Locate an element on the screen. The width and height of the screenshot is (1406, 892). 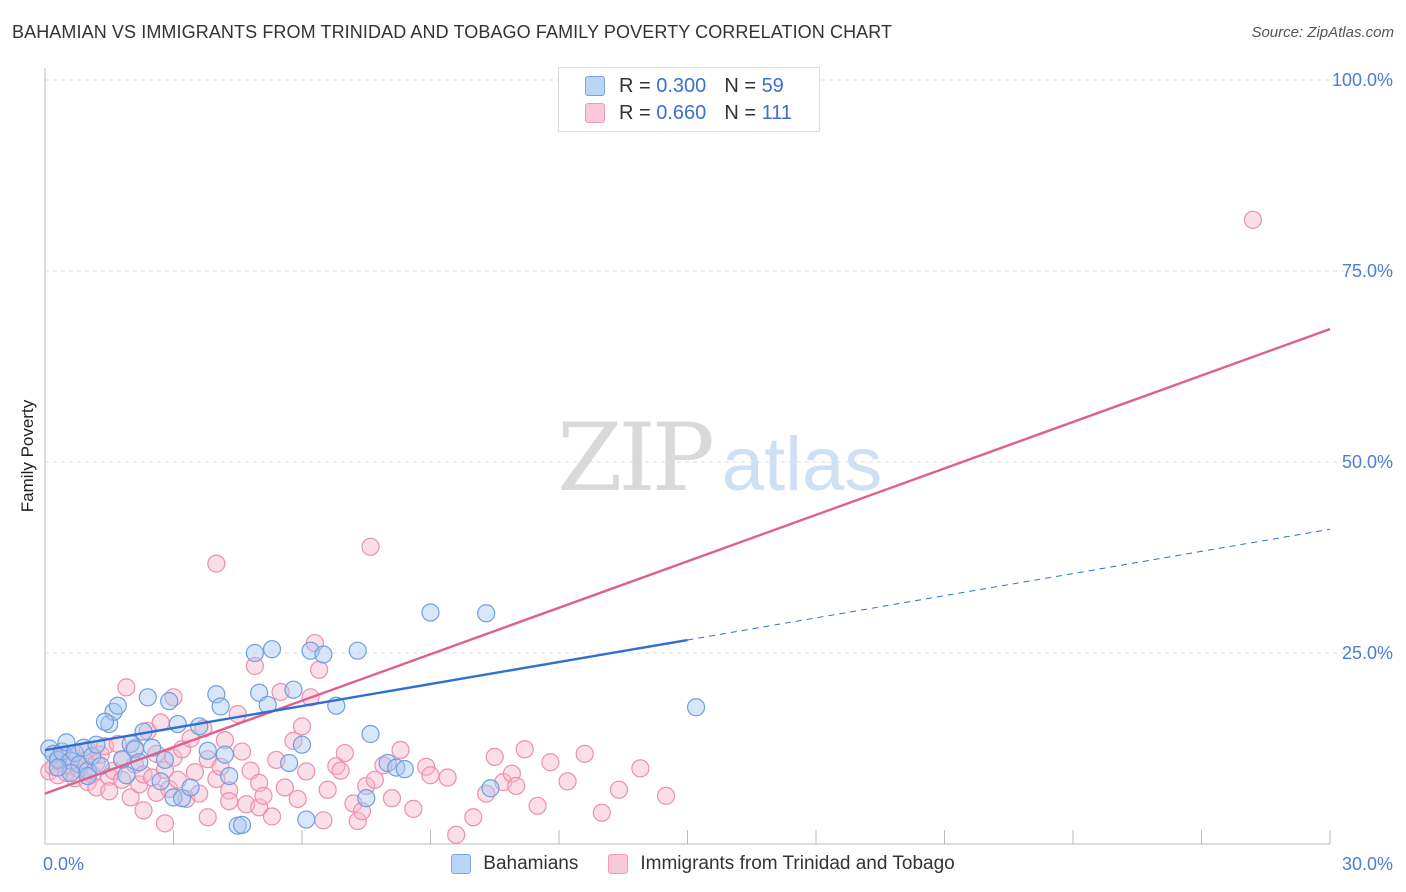
legend-r-value: 0.300 is located at coordinates (681, 85).